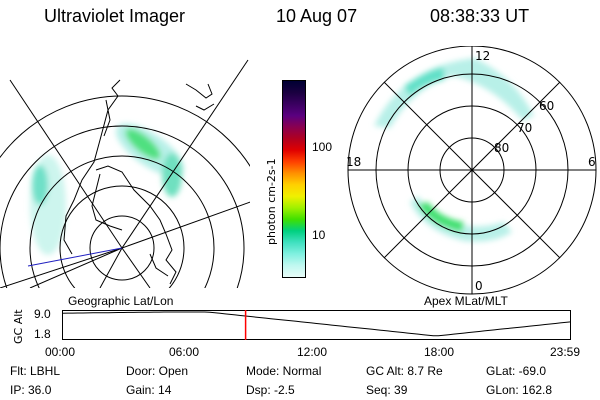  Describe the element at coordinates (121, 301) in the screenshot. I see `geo-panel-label: Geographic Lat/Lon` at that location.